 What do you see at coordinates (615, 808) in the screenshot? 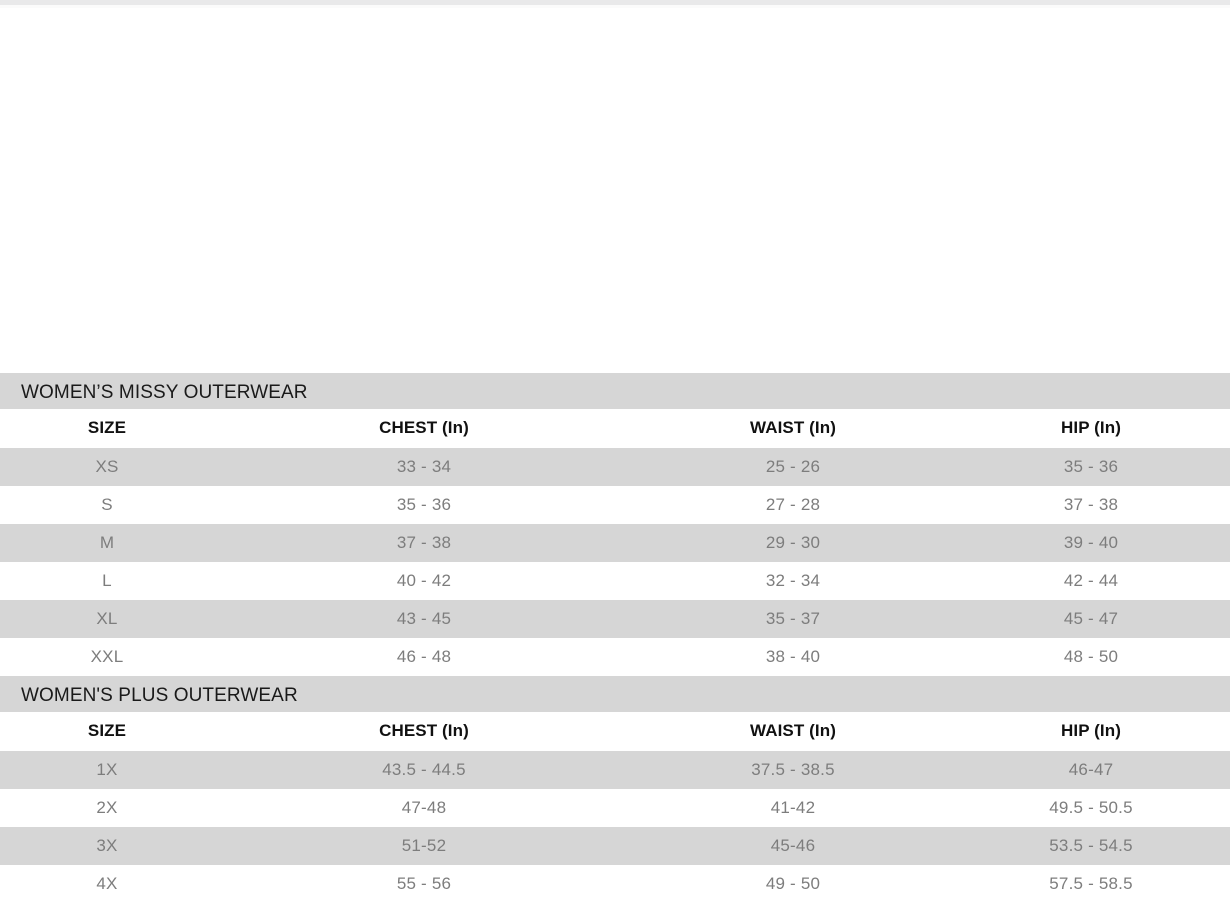
I see `table-row: 2X 47-48 41-42 49.5 - 50.5` at bounding box center [615, 808].